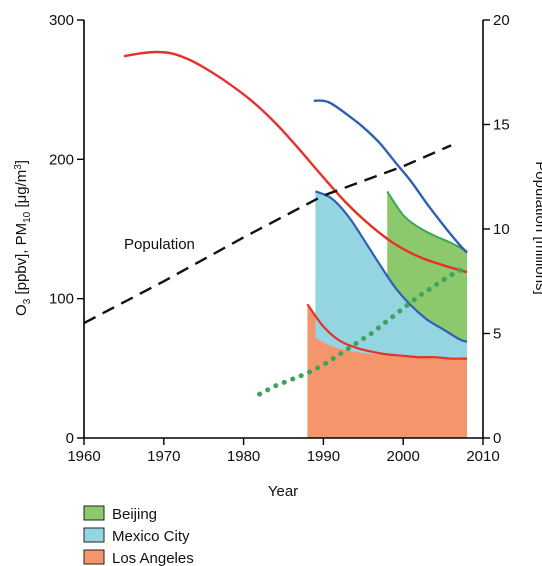  What do you see at coordinates (427, 266) in the screenshot?
I see `area-beijing` at bounding box center [427, 266].